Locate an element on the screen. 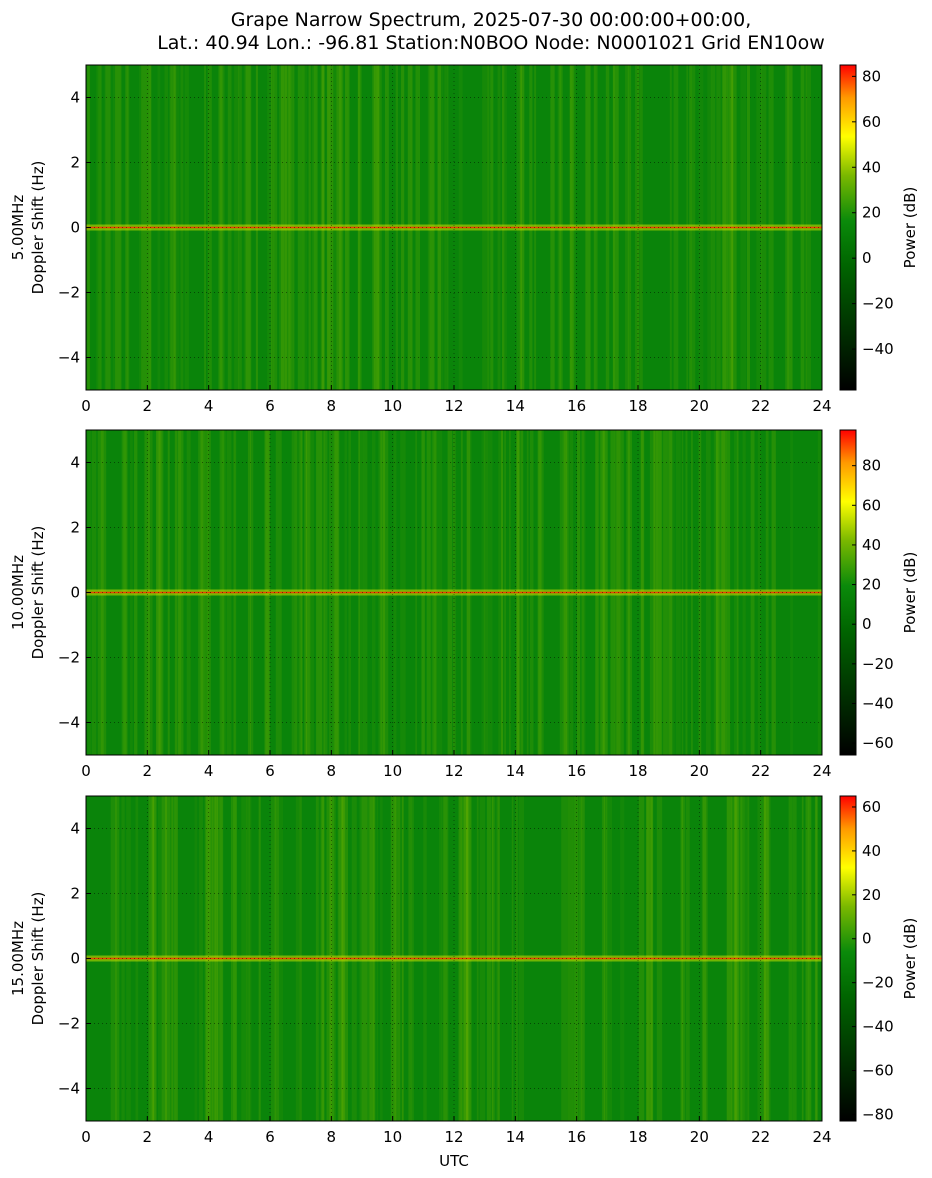 This screenshot has width=932, height=1178. colorbar: 60 40 20 0 −20 −40 −60 −80 Power (dB) is located at coordinates (879, 959).